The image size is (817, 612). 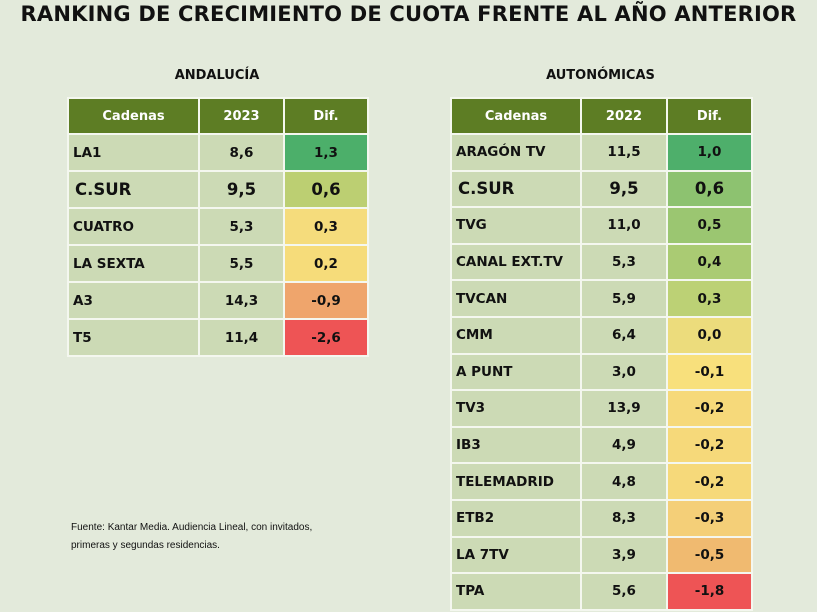 I want to click on value-cell: 13,9, so click(x=624, y=408).